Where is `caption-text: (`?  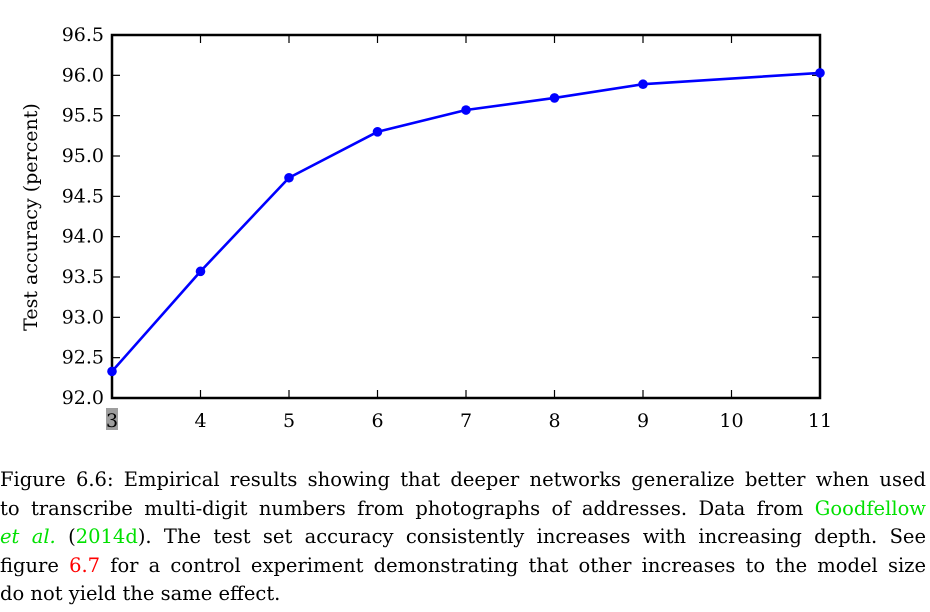 caption-text: ( is located at coordinates (65, 536).